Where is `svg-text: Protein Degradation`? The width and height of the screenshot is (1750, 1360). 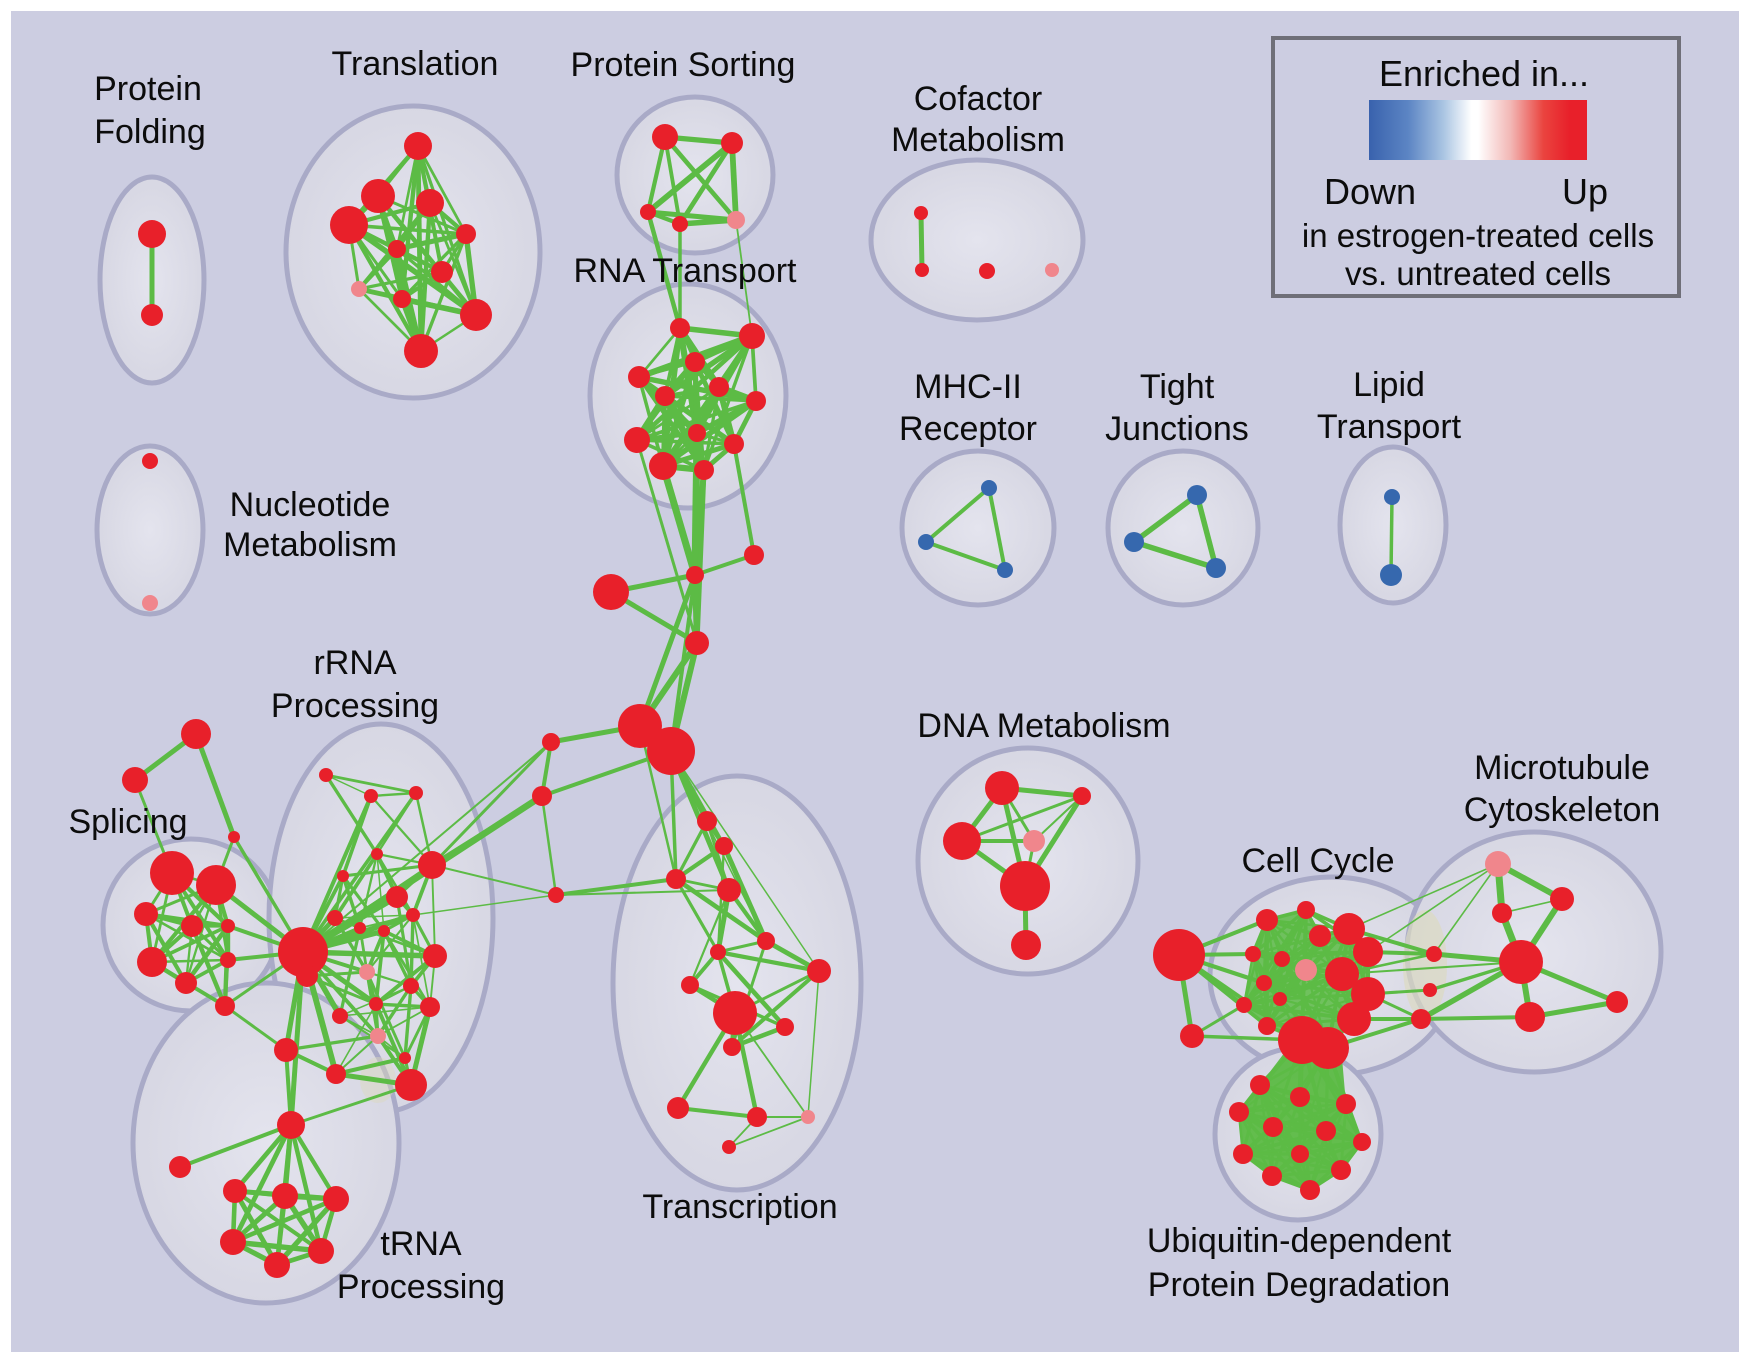 svg-text: Protein Degradation is located at coordinates (1299, 1285).